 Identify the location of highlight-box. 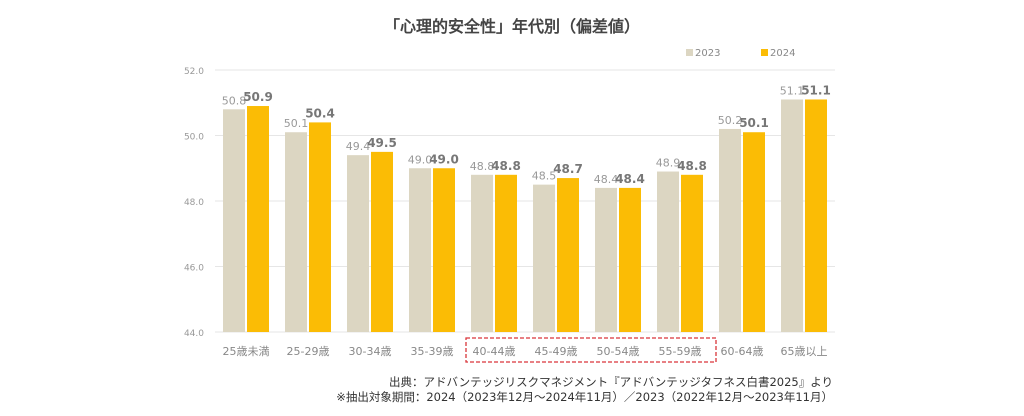
(591, 350).